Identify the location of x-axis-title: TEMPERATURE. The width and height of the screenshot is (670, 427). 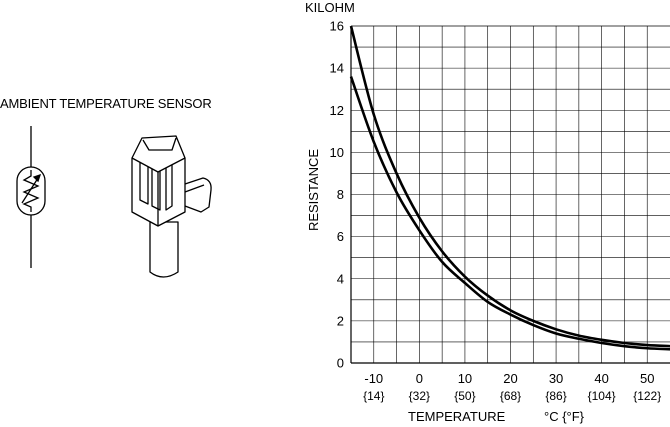
(457, 416).